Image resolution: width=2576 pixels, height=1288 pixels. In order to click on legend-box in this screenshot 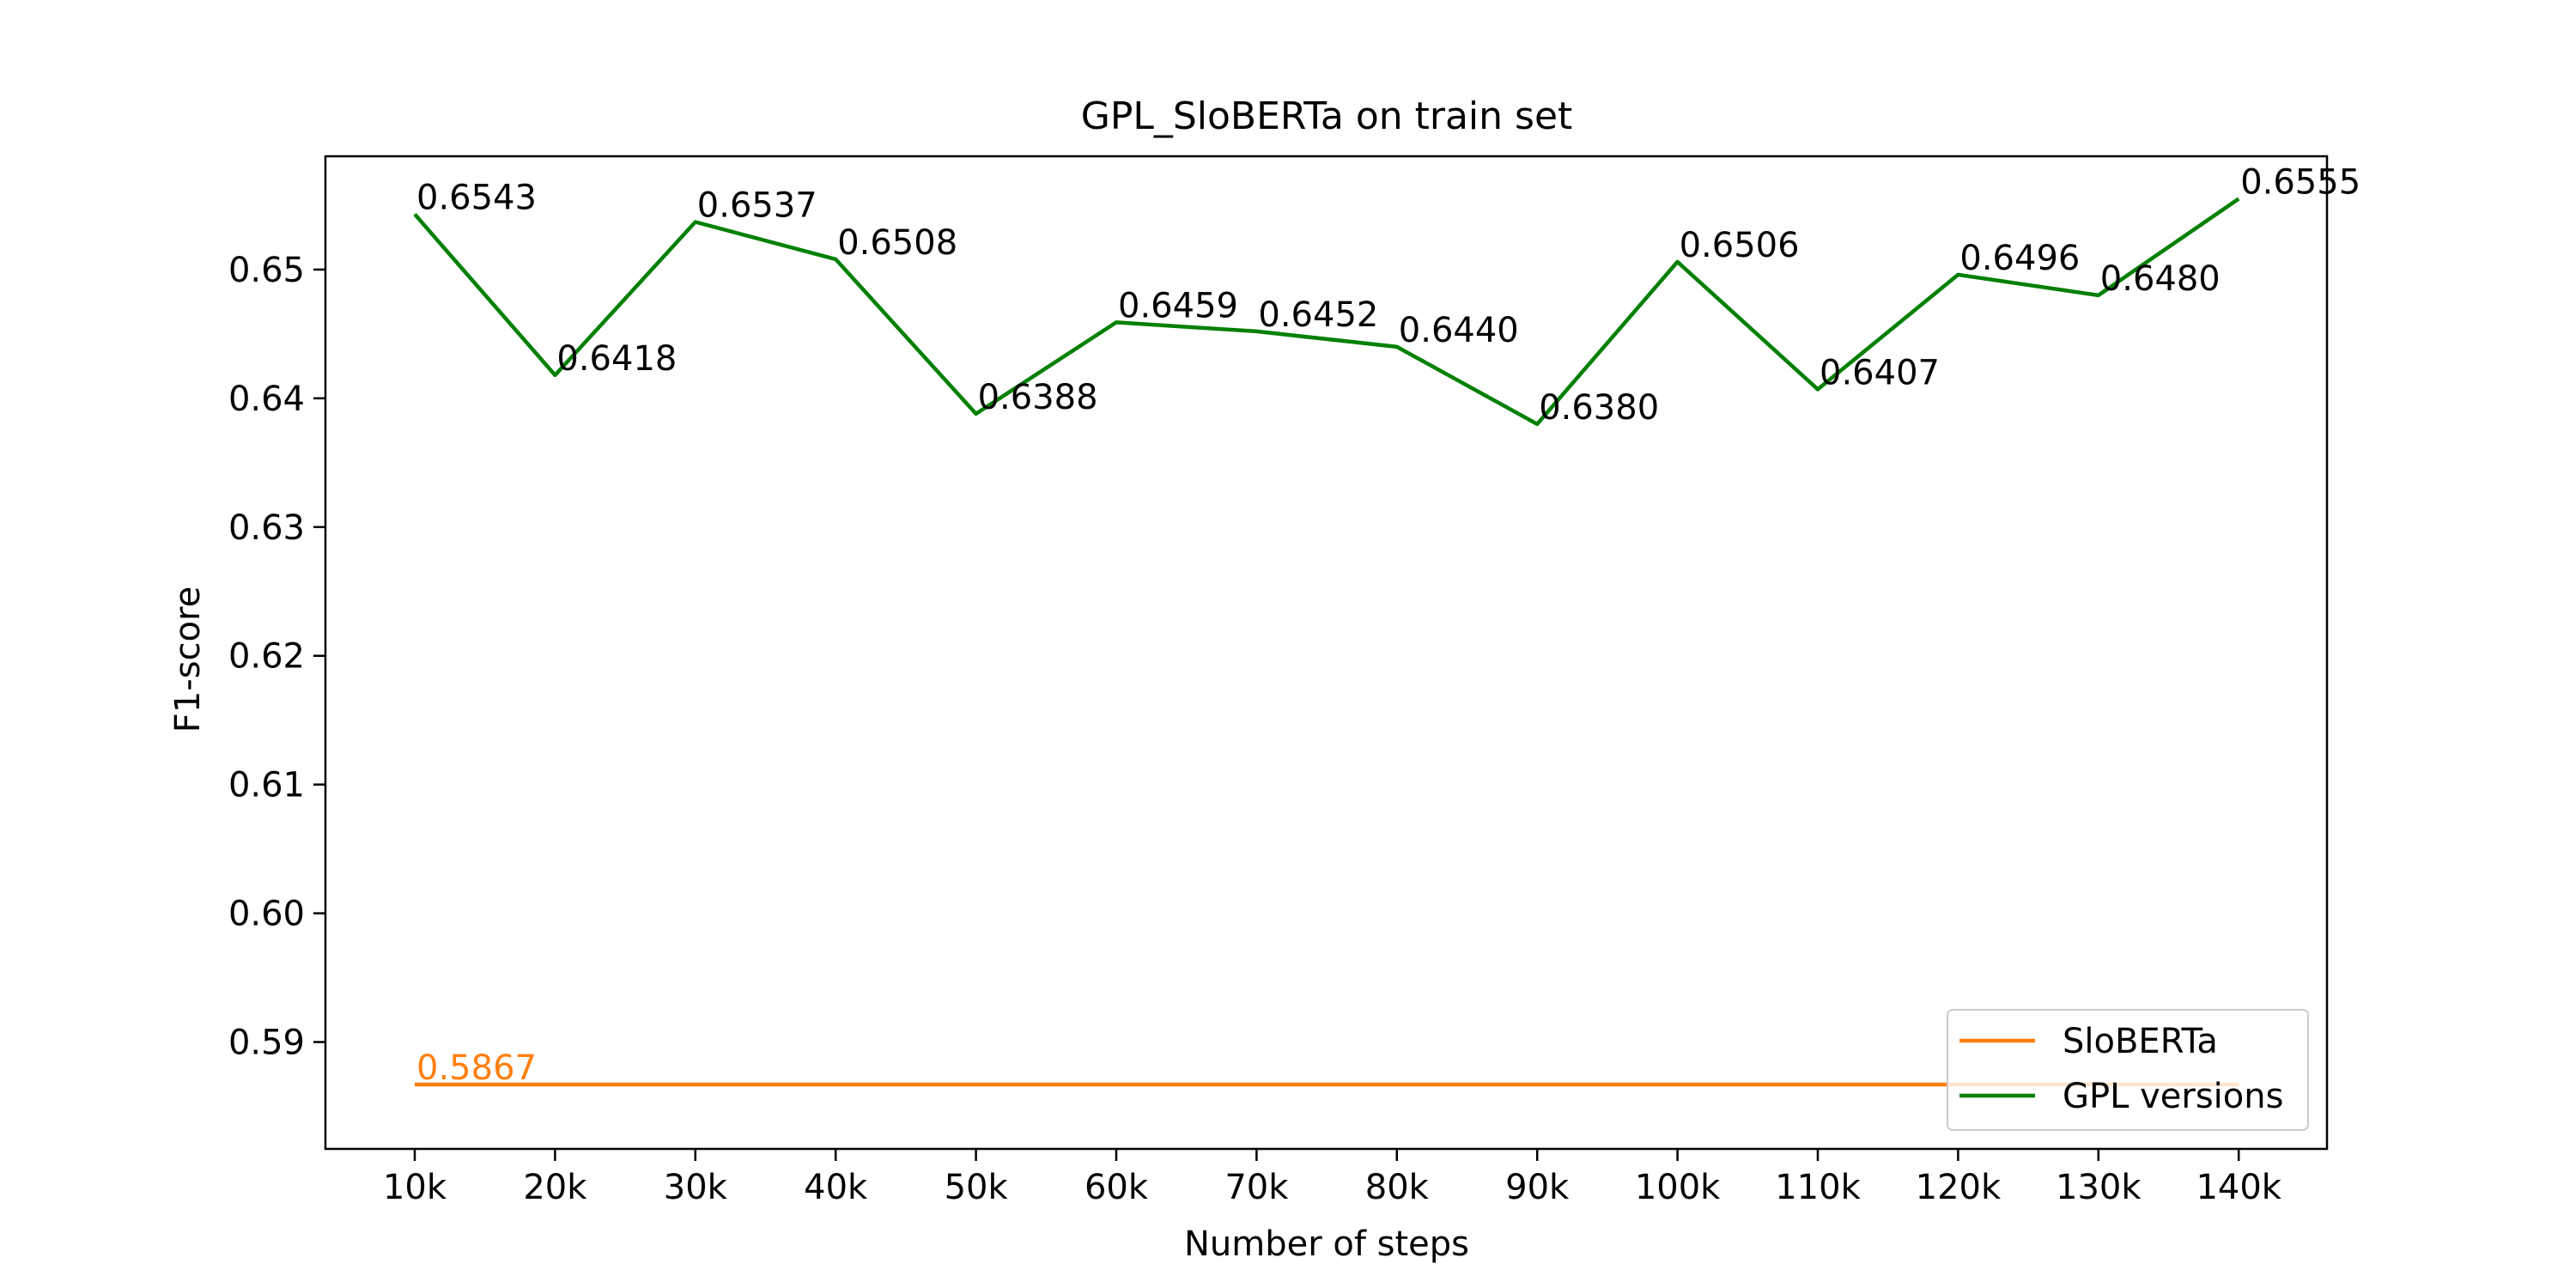, I will do `click(2128, 1070)`.